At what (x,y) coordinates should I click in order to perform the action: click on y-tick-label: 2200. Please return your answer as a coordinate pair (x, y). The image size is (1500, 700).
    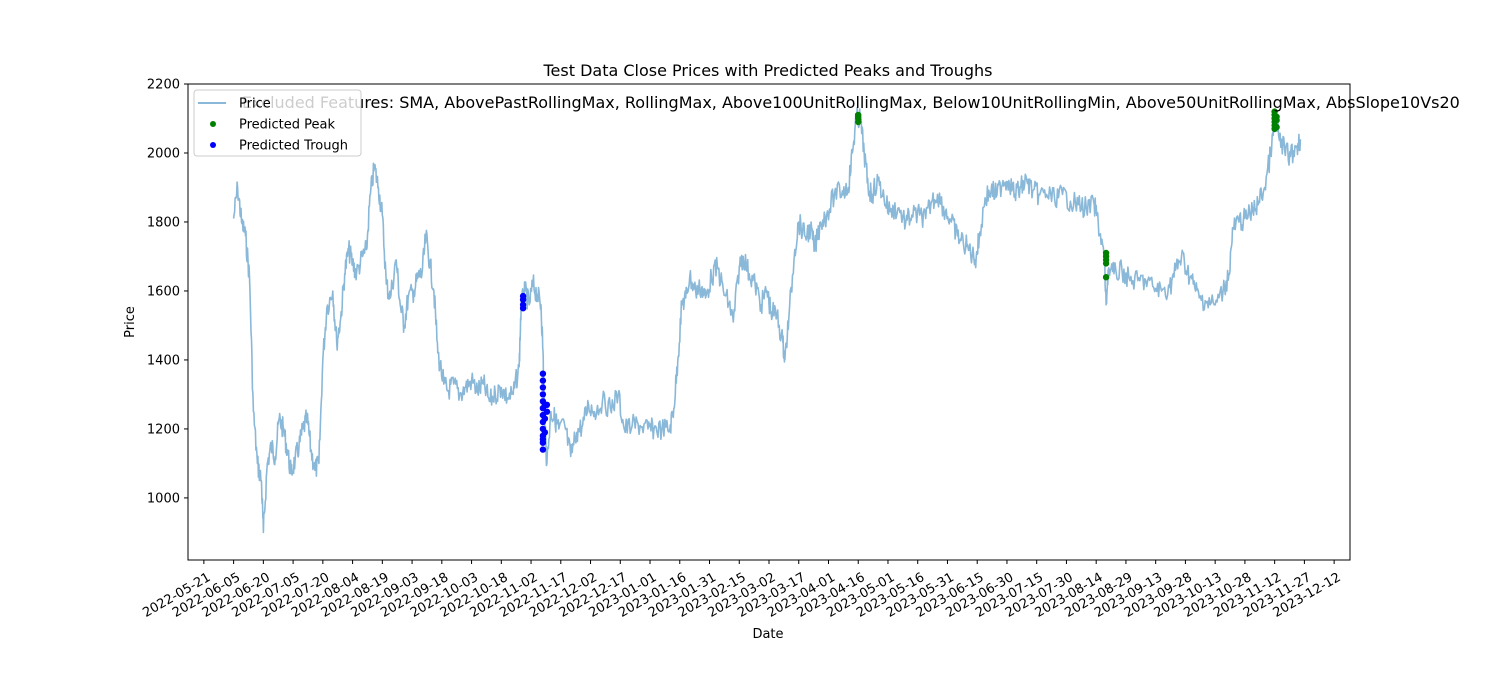
    Looking at the image, I should click on (163, 85).